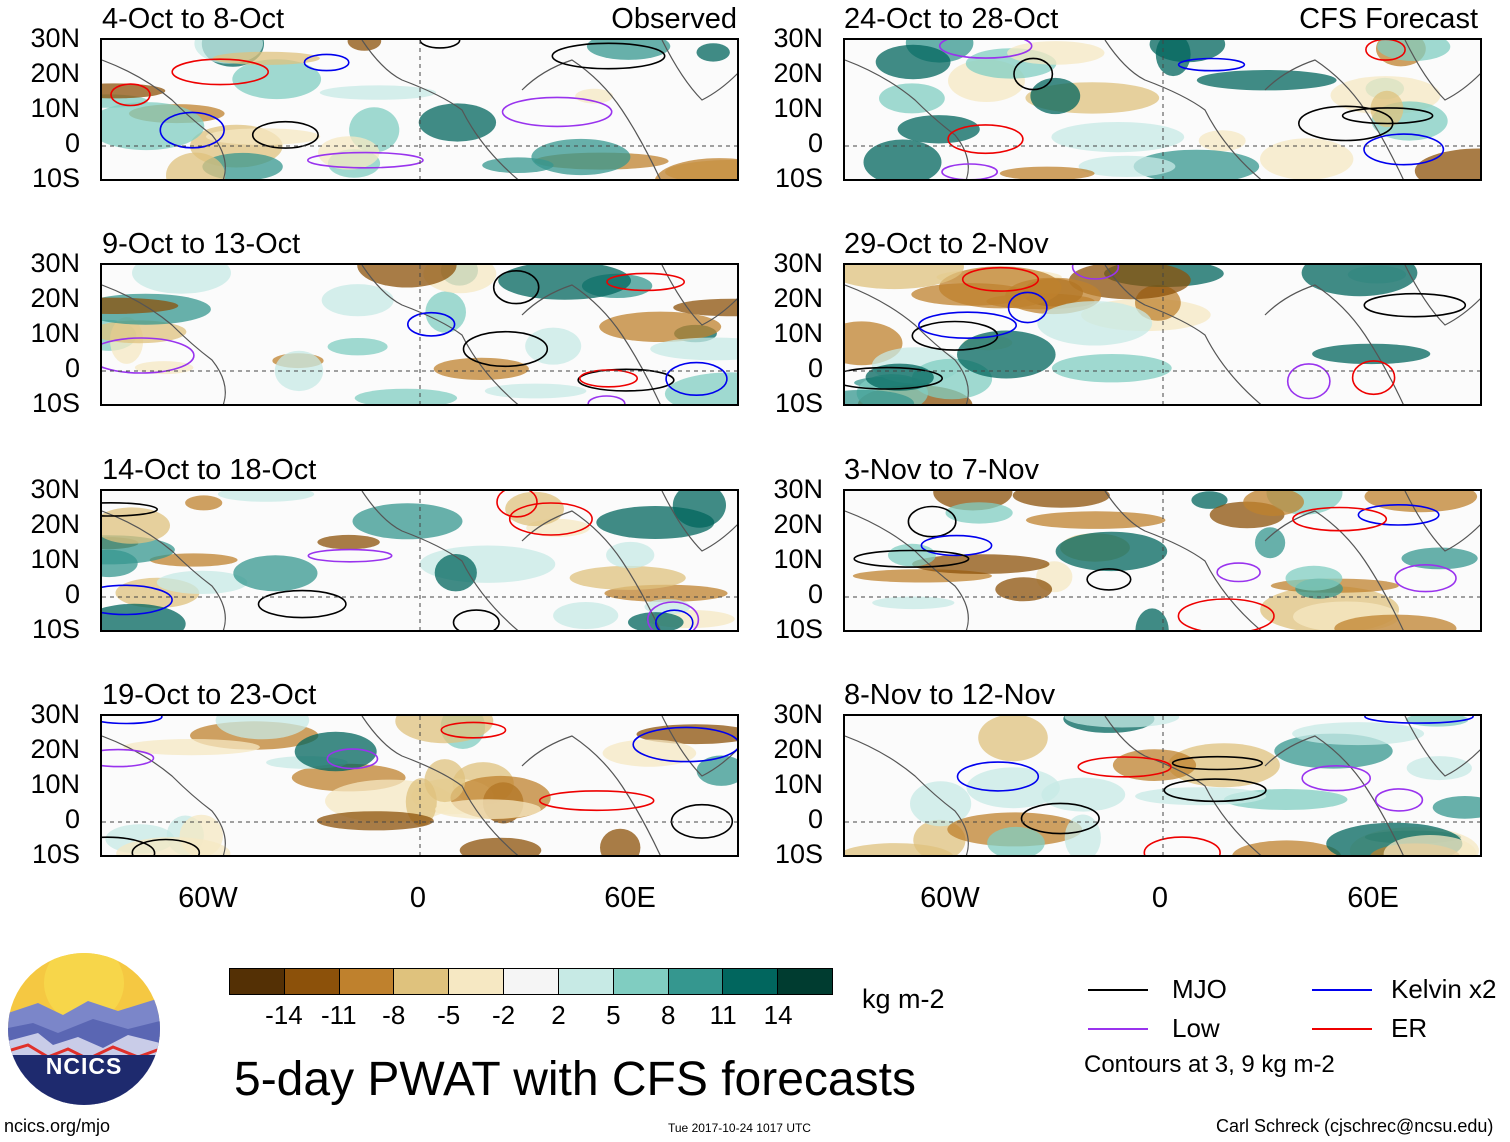  Describe the element at coordinates (951, 19) in the screenshot. I see `panel-title: 24-Oct to 28-Oct` at that location.